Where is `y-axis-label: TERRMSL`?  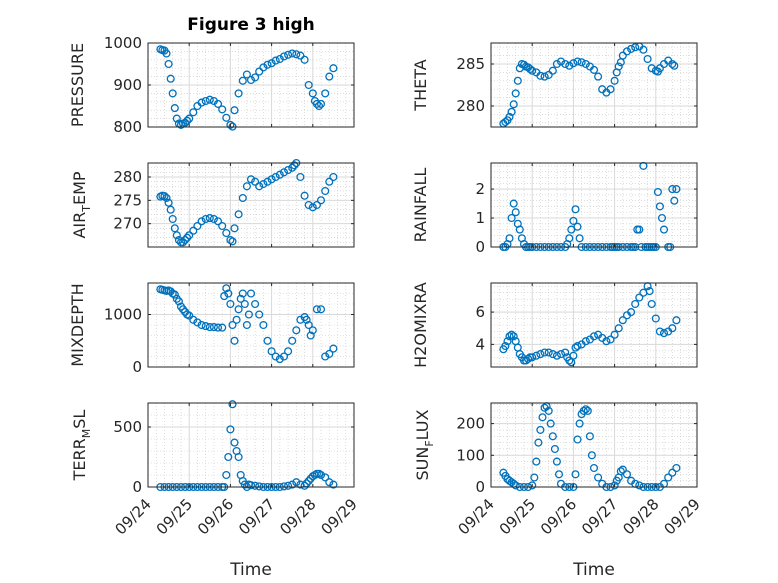
y-axis-label: TERRMSL is located at coordinates (81, 446).